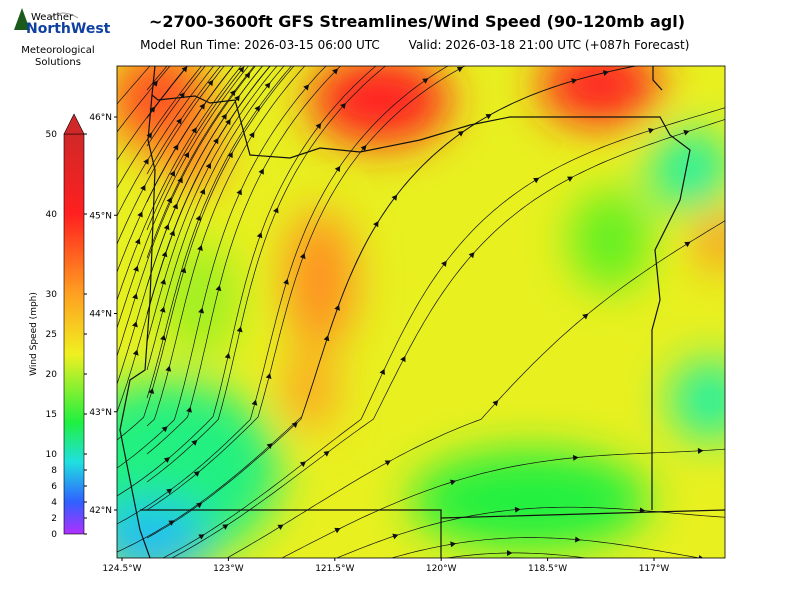 The image size is (800, 600). I want to click on lon-label: 124.5°W, so click(121, 569).